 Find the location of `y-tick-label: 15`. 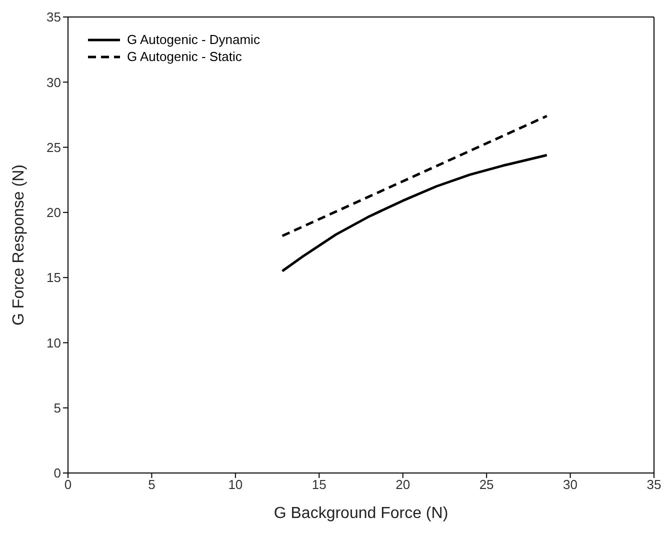

y-tick-label: 15 is located at coordinates (53, 278).